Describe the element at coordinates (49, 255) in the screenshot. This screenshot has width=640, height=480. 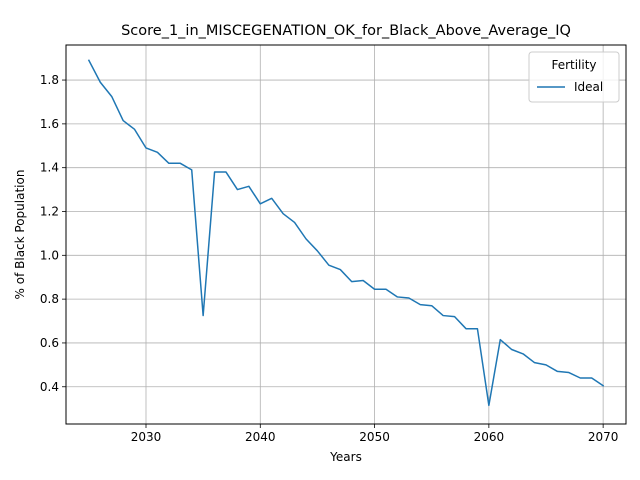
I see `y-tick-label: 1.0` at that location.